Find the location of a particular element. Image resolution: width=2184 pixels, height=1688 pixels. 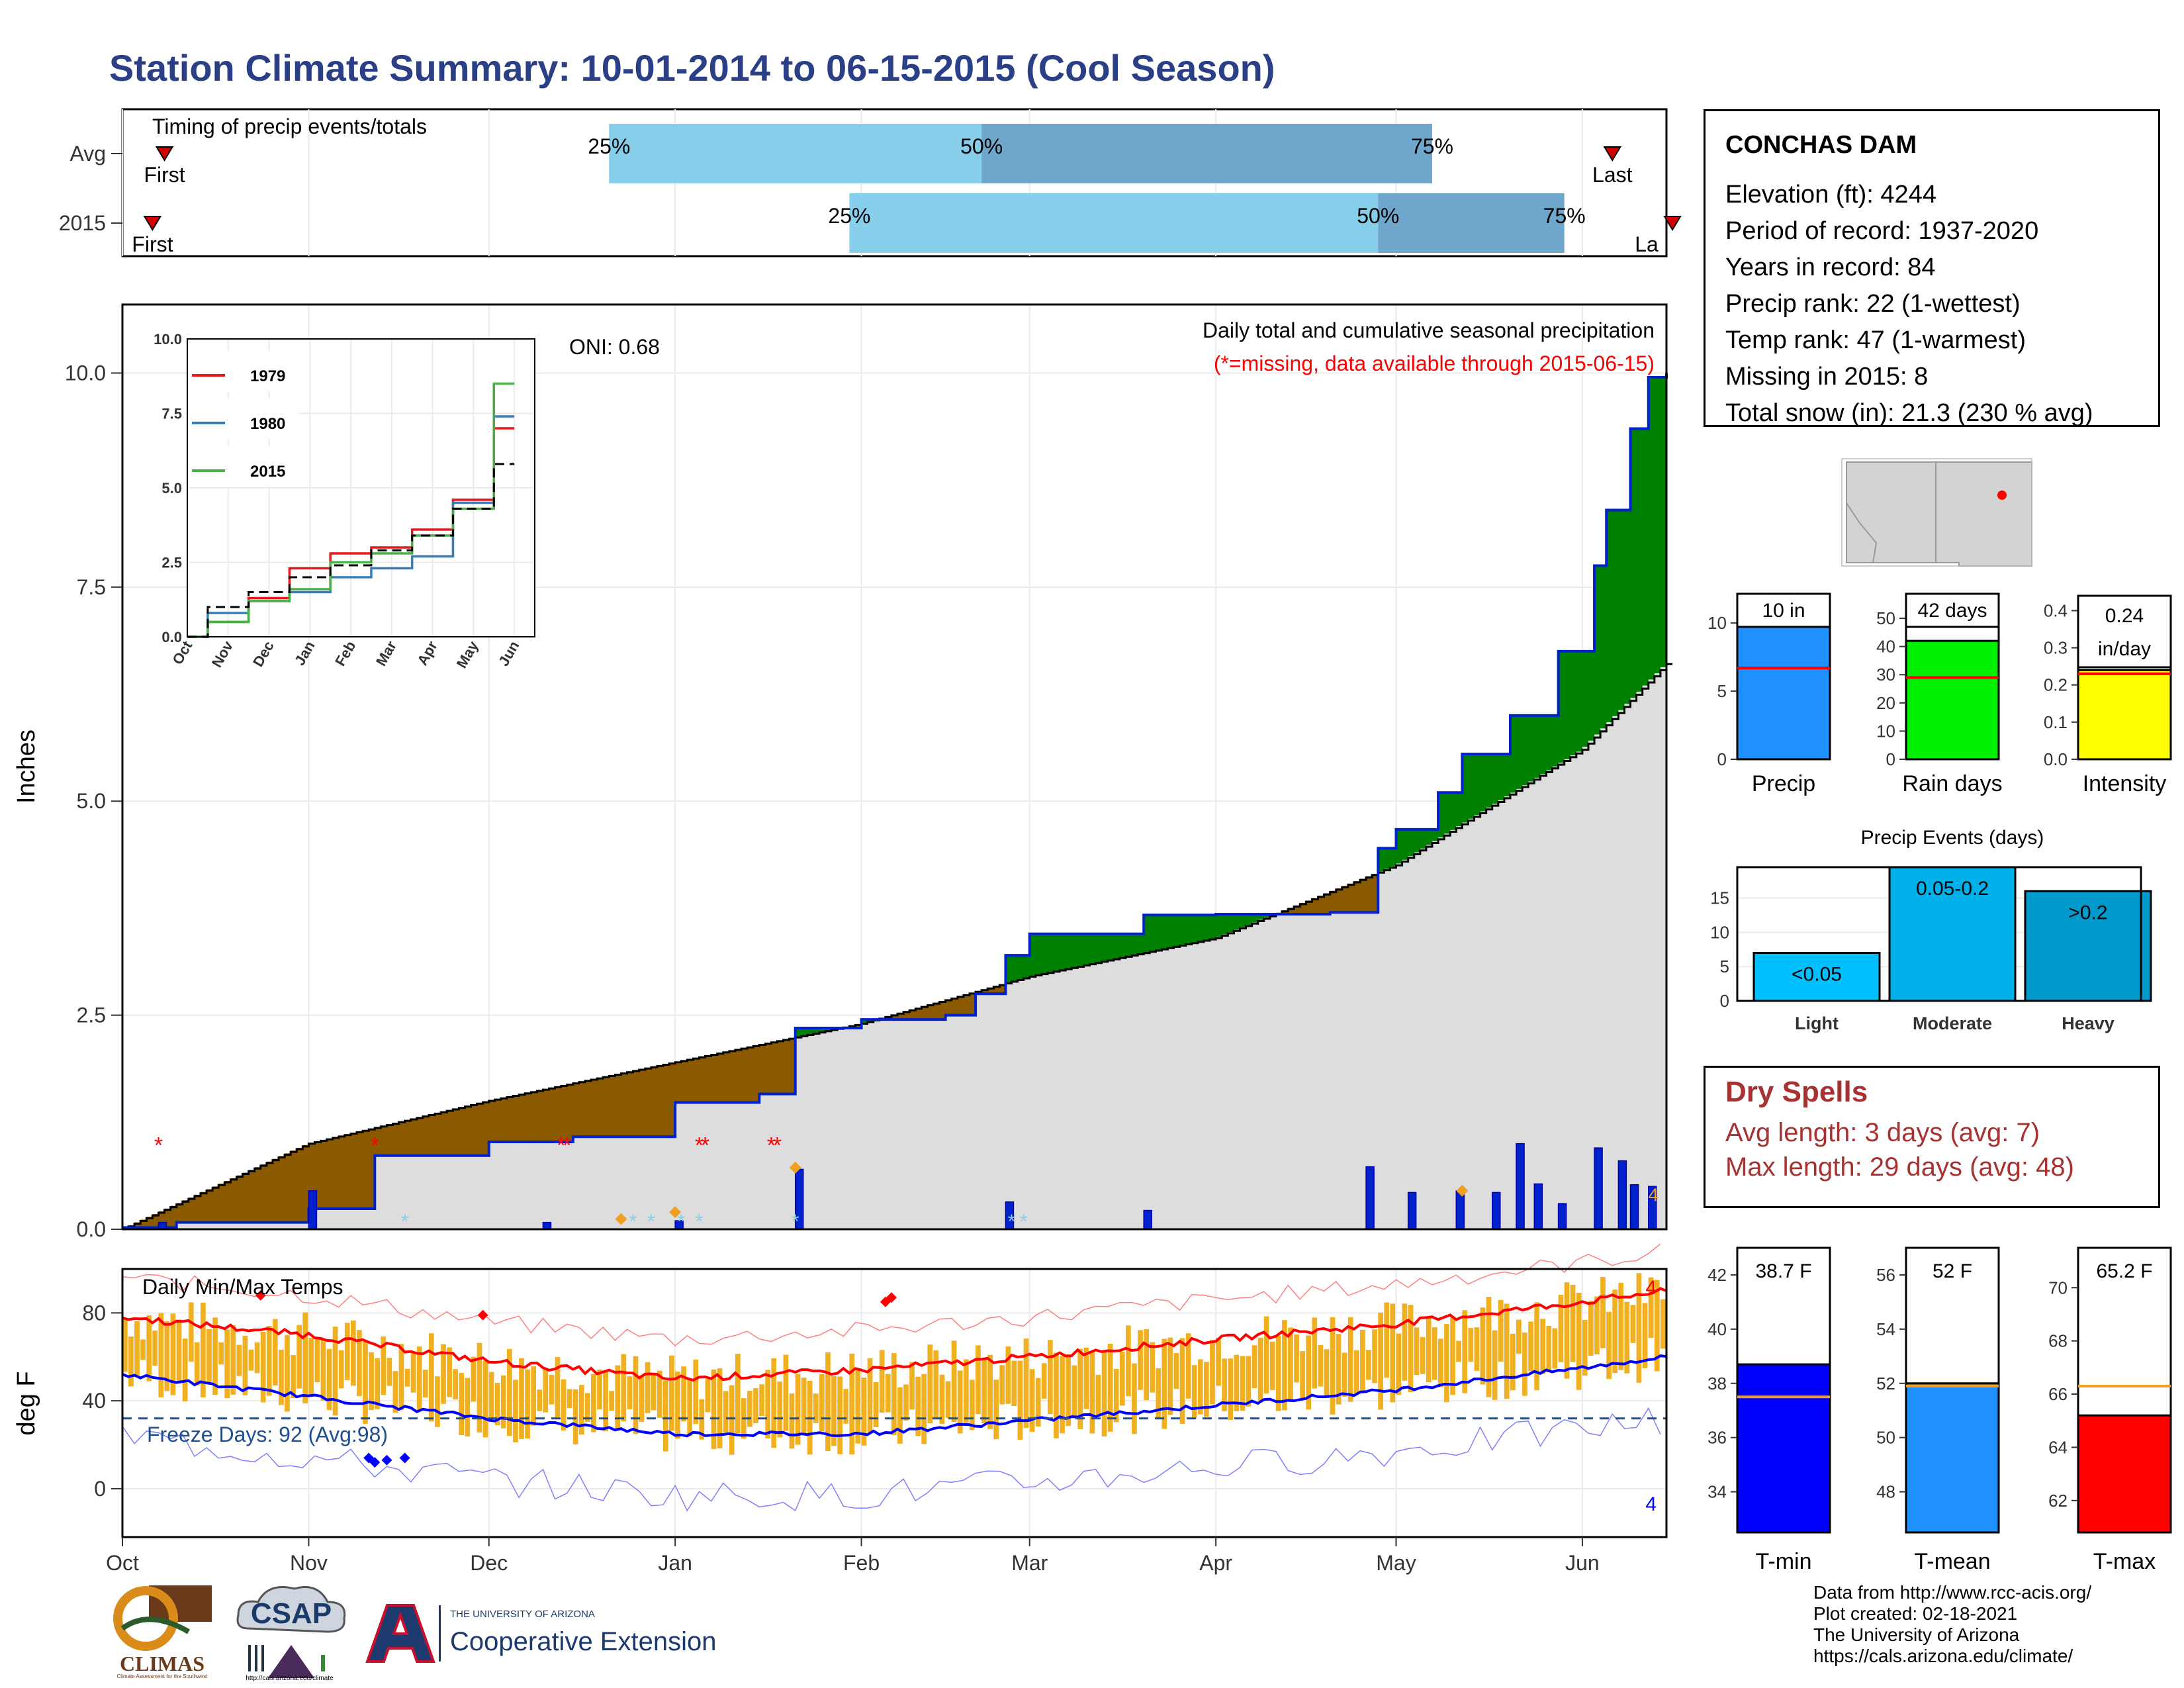

summary-intensity-tick-label-4: 0.4 is located at coordinates (2056, 610).